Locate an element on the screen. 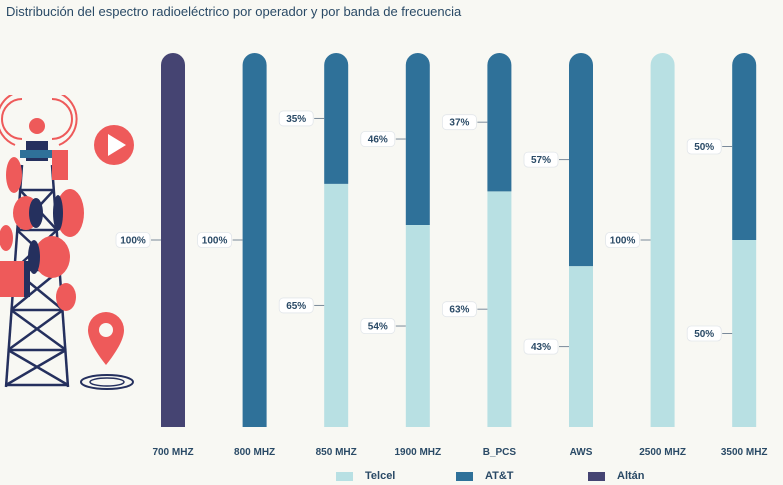 The image size is (783, 485). x-tick-label-2500-mhz: 2500 MHZ is located at coordinates (662, 452).